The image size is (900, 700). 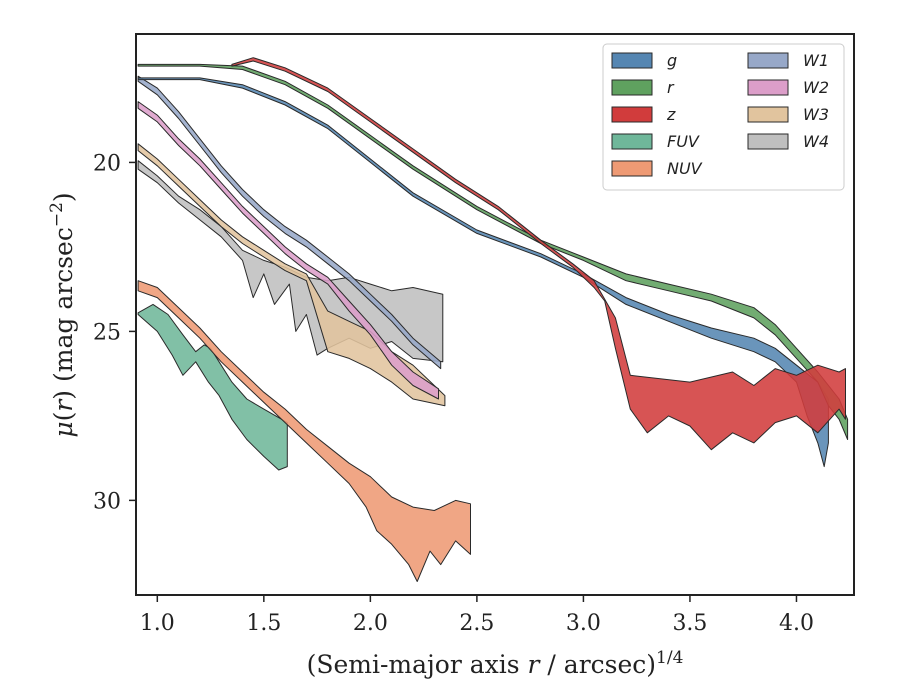 I want to click on x-tick-label: 1.0, so click(x=157, y=623).